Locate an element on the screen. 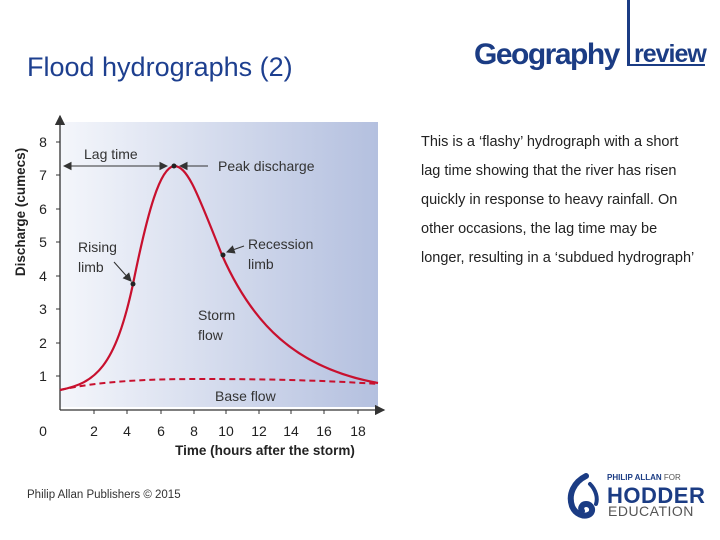  storm-flow-label: Storm is located at coordinates (216, 315).